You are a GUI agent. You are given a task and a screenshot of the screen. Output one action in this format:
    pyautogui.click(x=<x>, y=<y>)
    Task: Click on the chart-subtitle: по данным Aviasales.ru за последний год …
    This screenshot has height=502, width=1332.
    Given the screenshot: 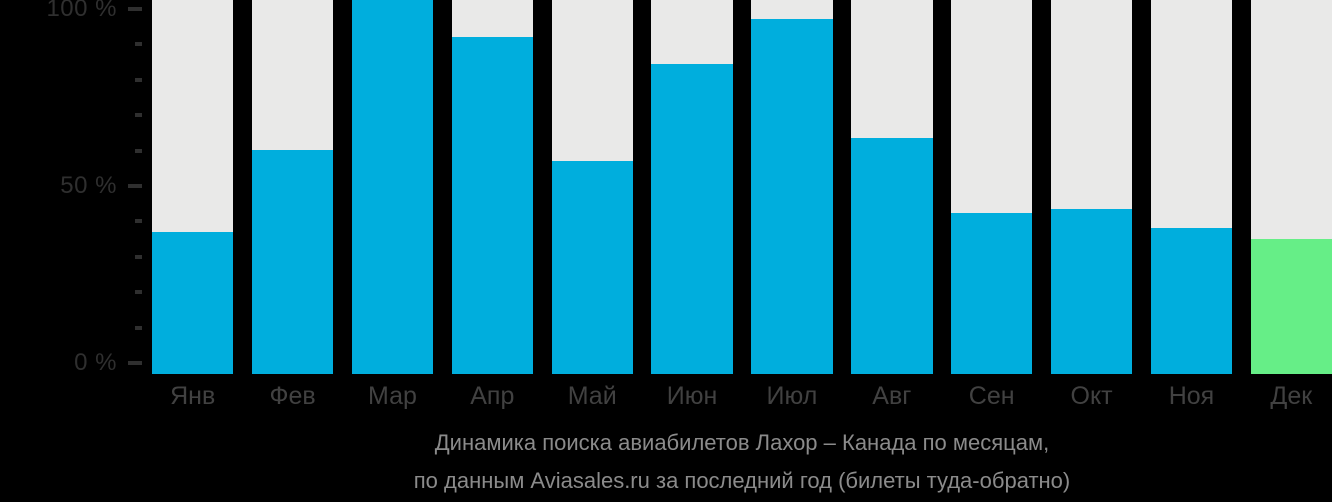 What is the action you would take?
    pyautogui.click(x=742, y=480)
    